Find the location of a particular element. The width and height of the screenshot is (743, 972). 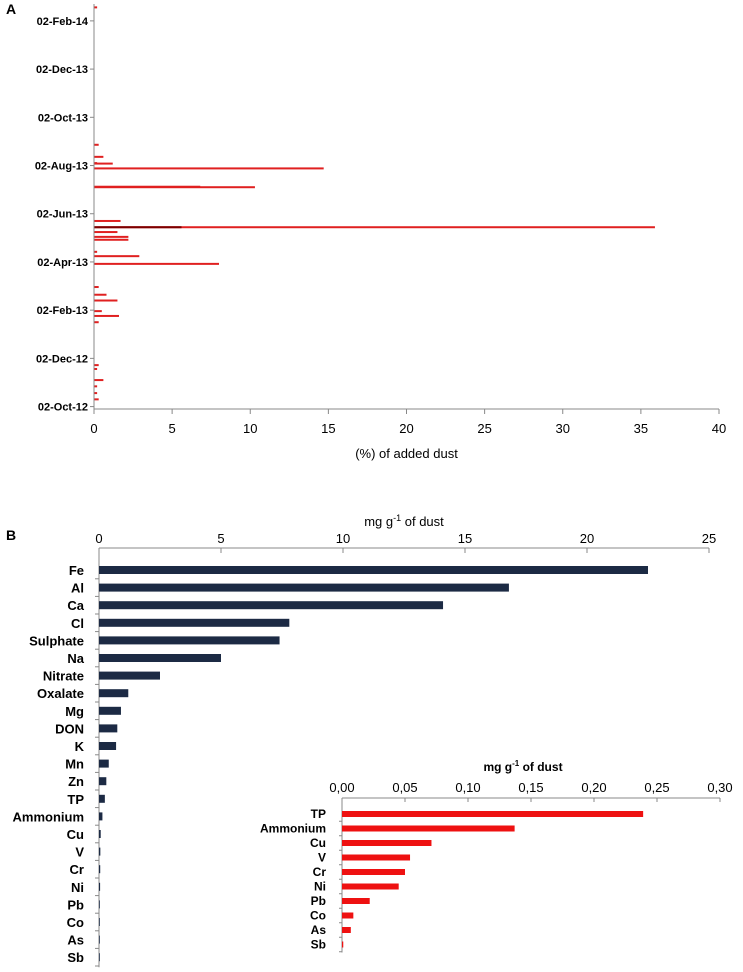

x-tick-label-a: 0 is located at coordinates (93, 428).